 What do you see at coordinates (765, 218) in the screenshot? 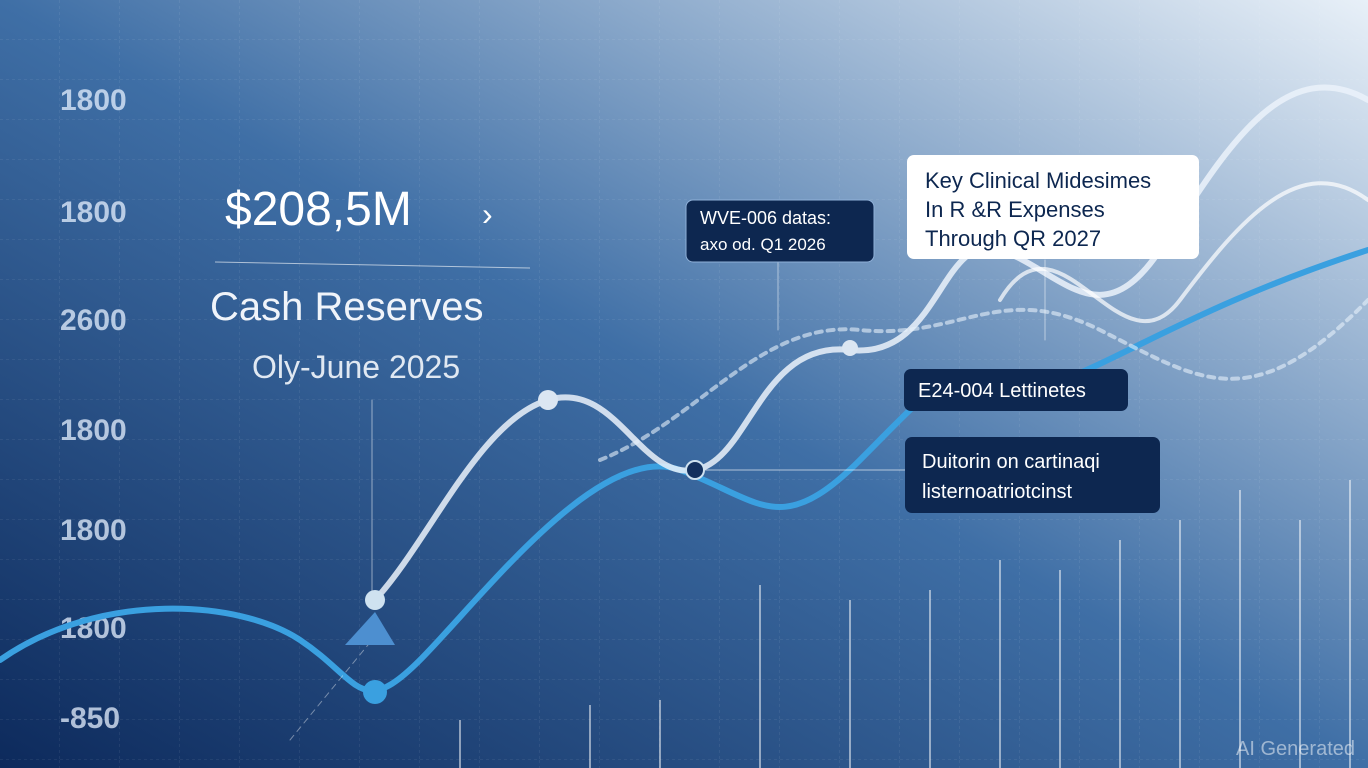
I see `callout-line: WVE-006 datas:` at bounding box center [765, 218].